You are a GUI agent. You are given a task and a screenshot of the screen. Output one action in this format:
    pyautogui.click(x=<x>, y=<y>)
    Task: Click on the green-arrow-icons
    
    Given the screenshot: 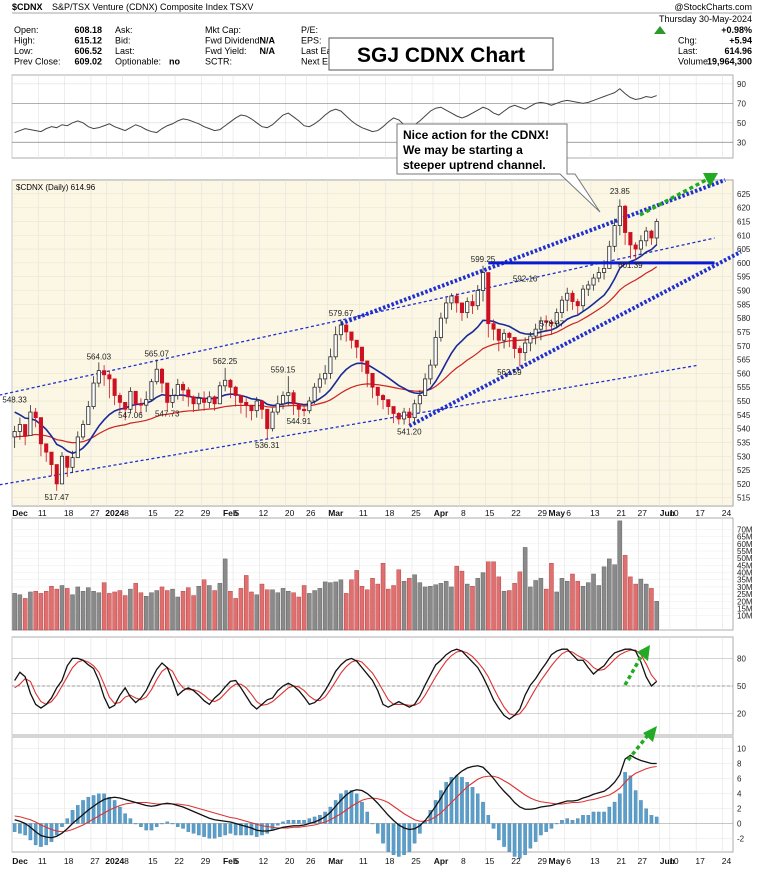 What is the action you would take?
    pyautogui.click(x=665, y=470)
    